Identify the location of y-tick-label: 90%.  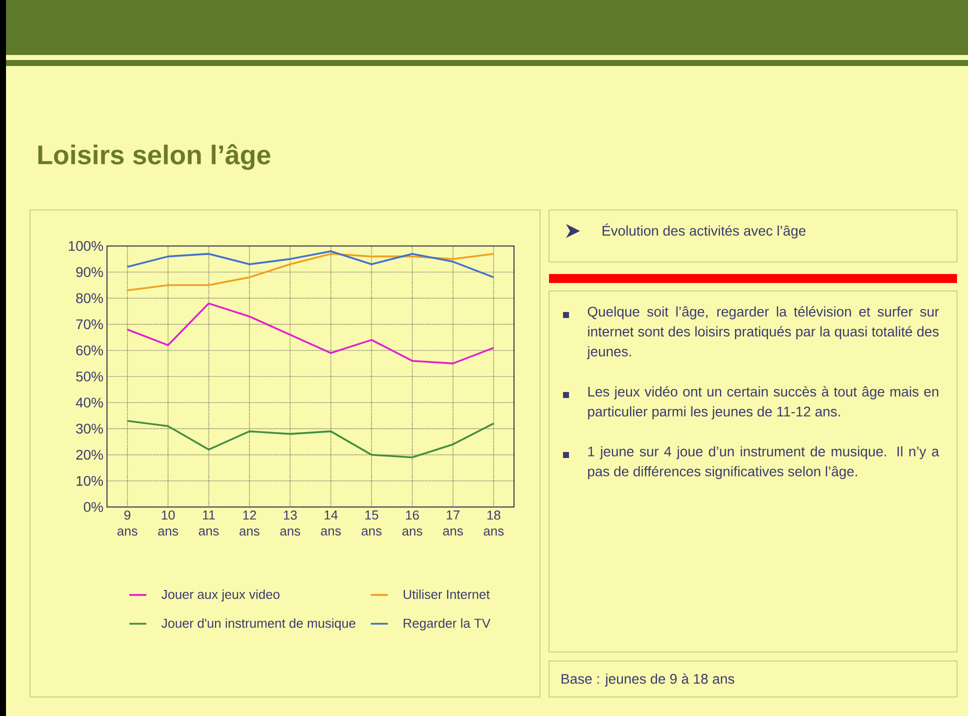
(89, 272).